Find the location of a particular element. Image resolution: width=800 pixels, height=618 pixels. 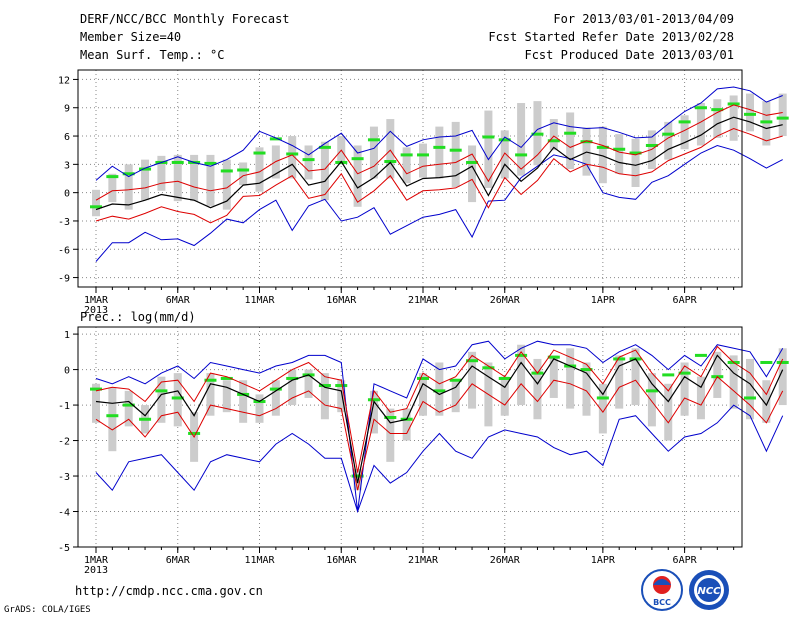

bcc-logo: BCC is located at coordinates (662, 590).